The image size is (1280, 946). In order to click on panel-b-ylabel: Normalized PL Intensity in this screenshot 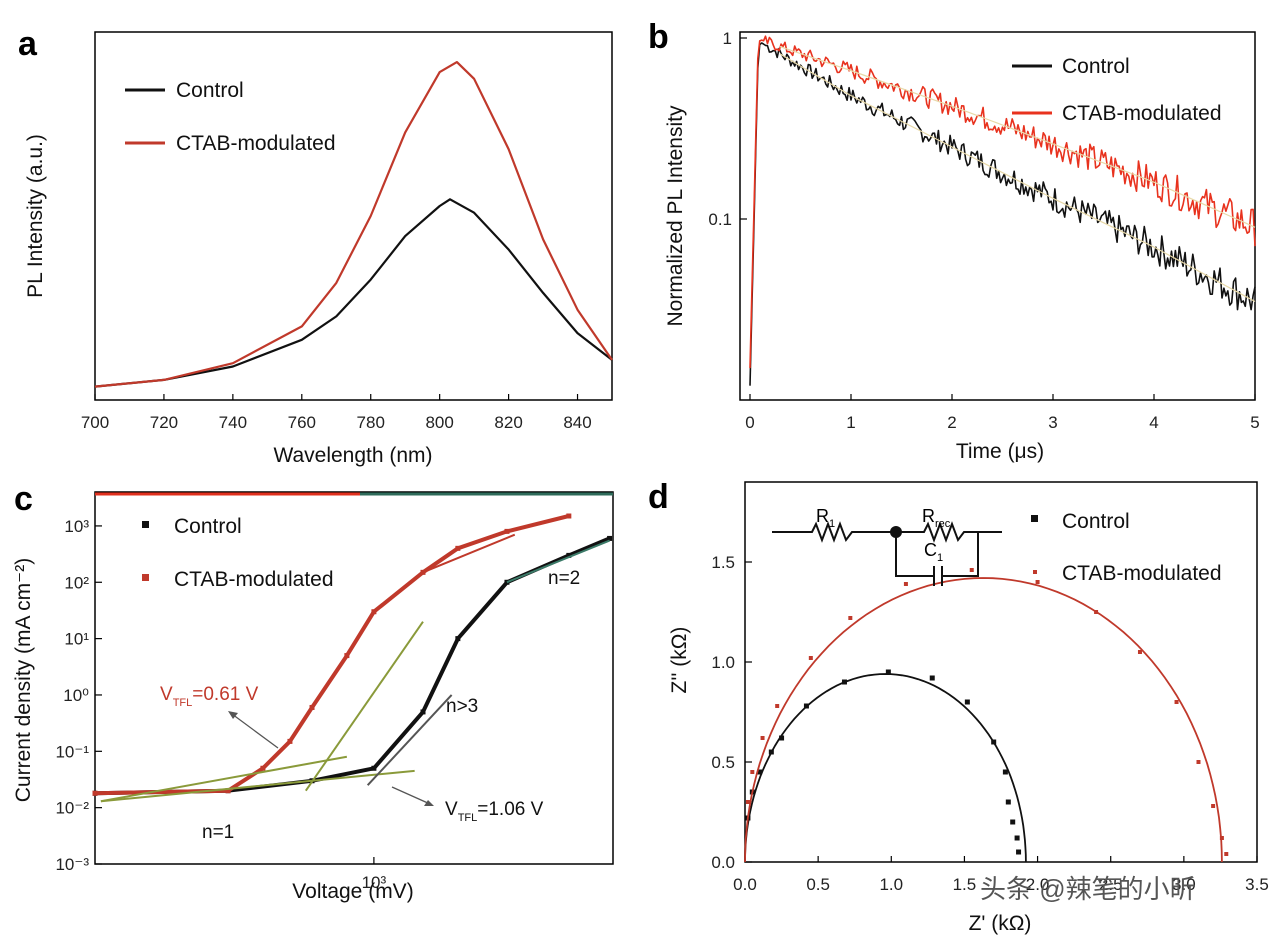, I will do `click(675, 215)`.